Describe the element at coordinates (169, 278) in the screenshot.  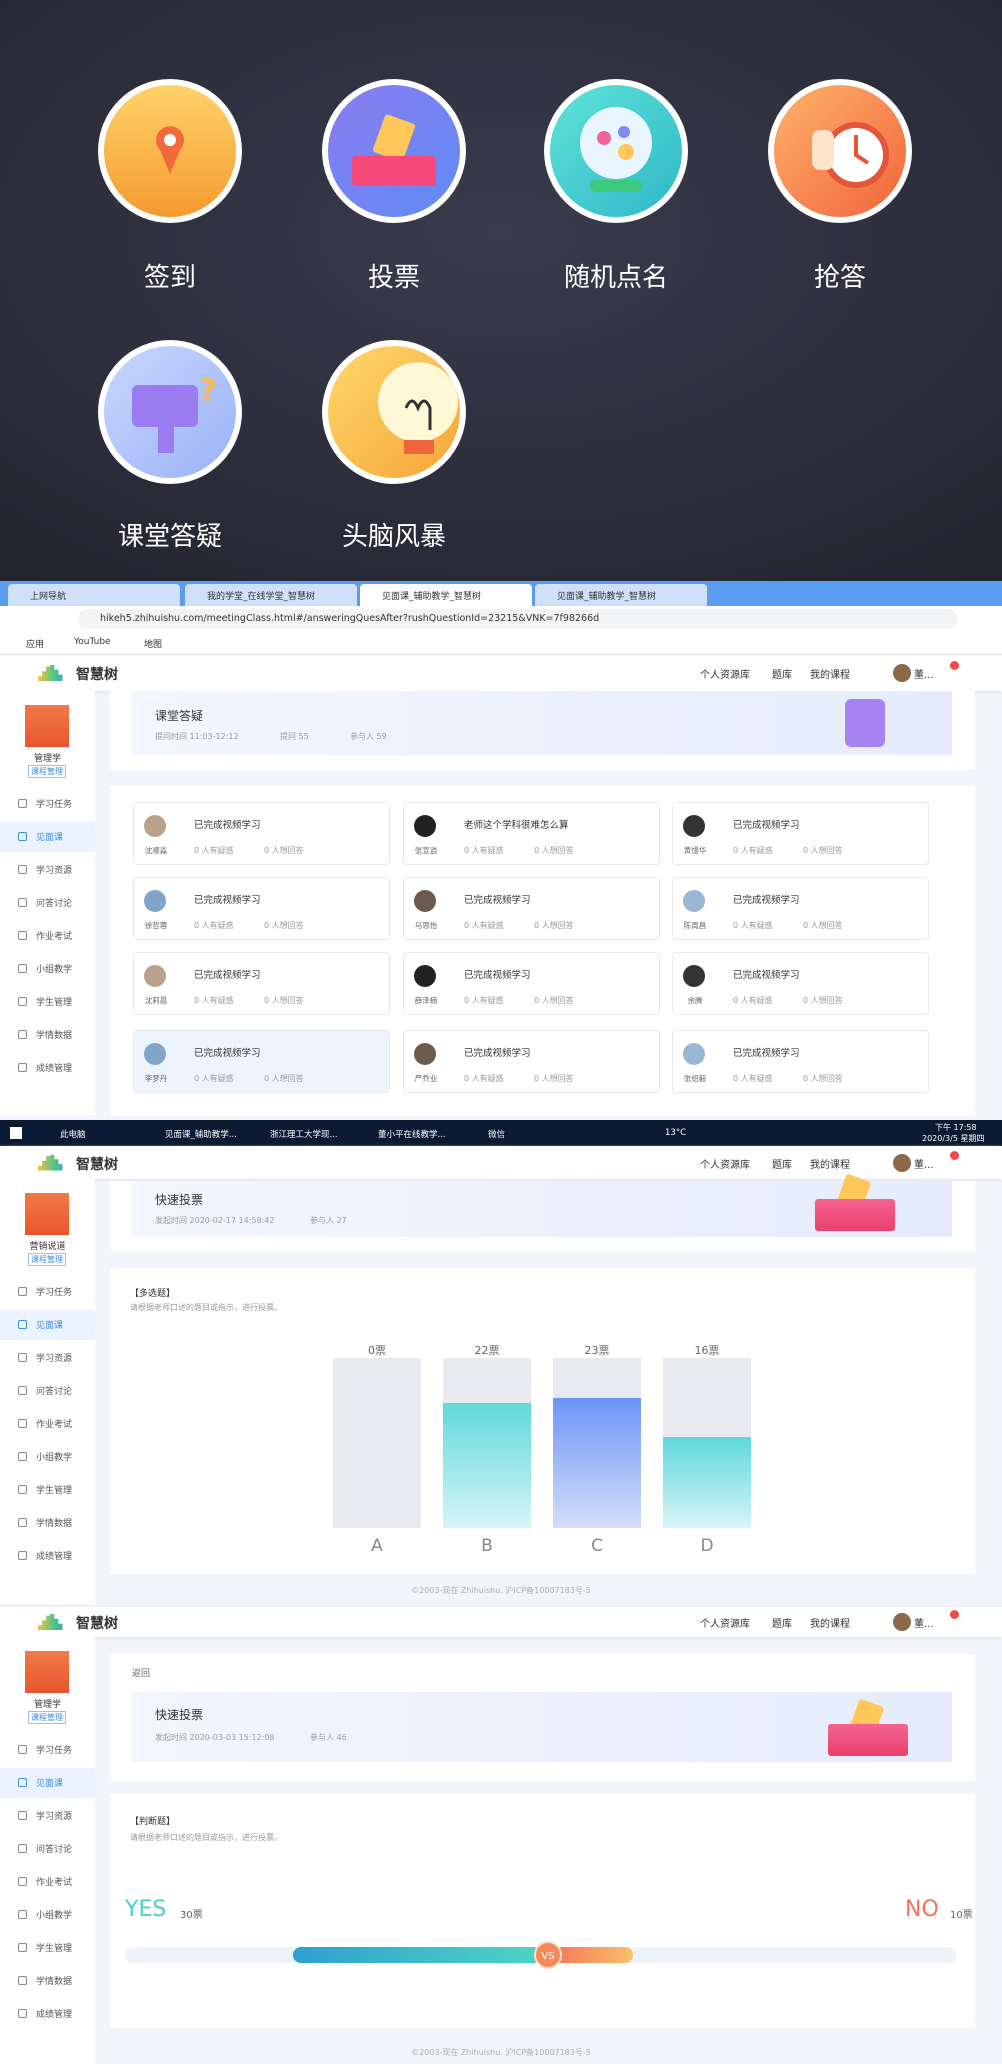
I see `launcher-label: 签到` at that location.